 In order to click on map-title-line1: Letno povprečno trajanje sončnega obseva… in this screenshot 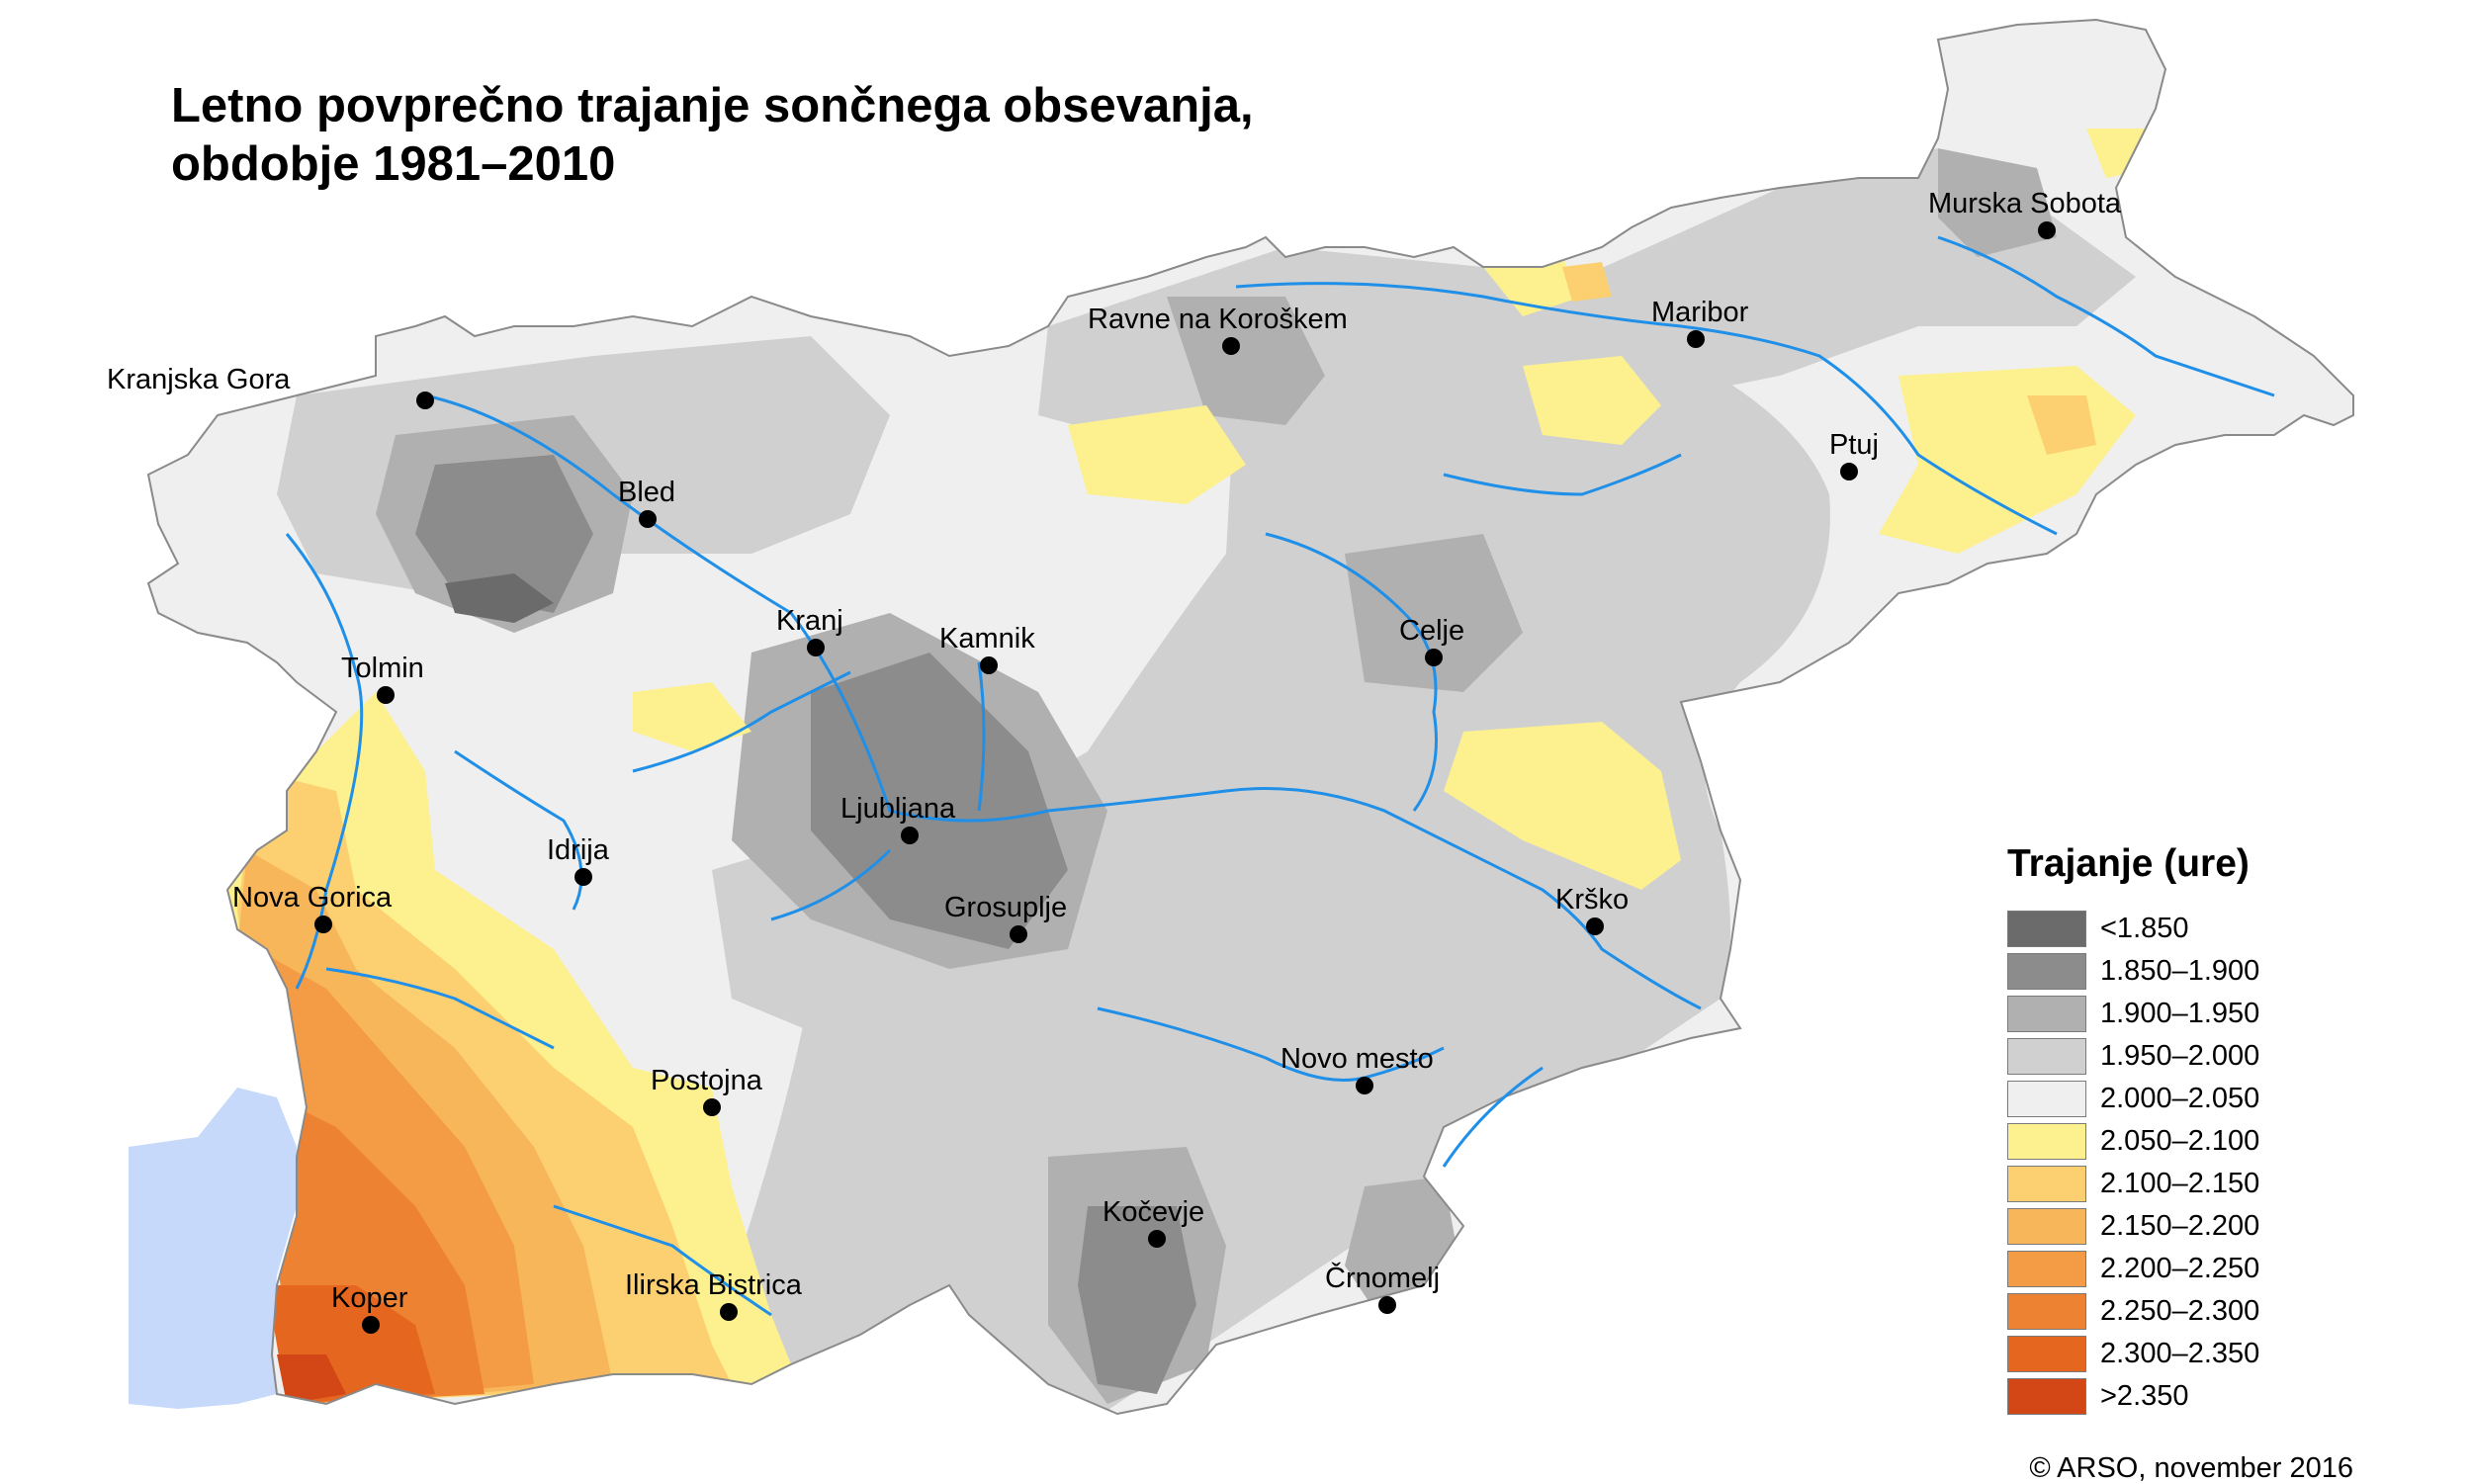, I will do `click(712, 105)`.